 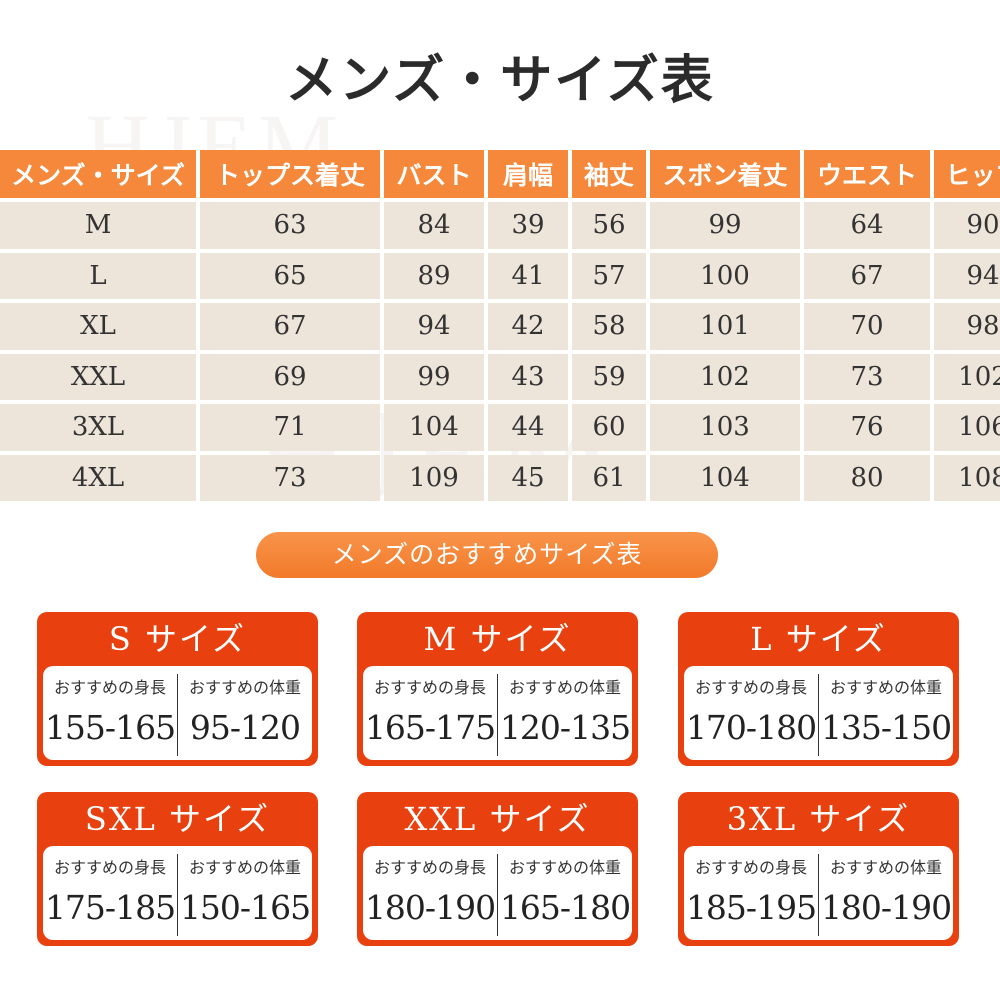 What do you see at coordinates (886, 893) in the screenshot?
I see `weight-column: おすすめの体重 180-190` at bounding box center [886, 893].